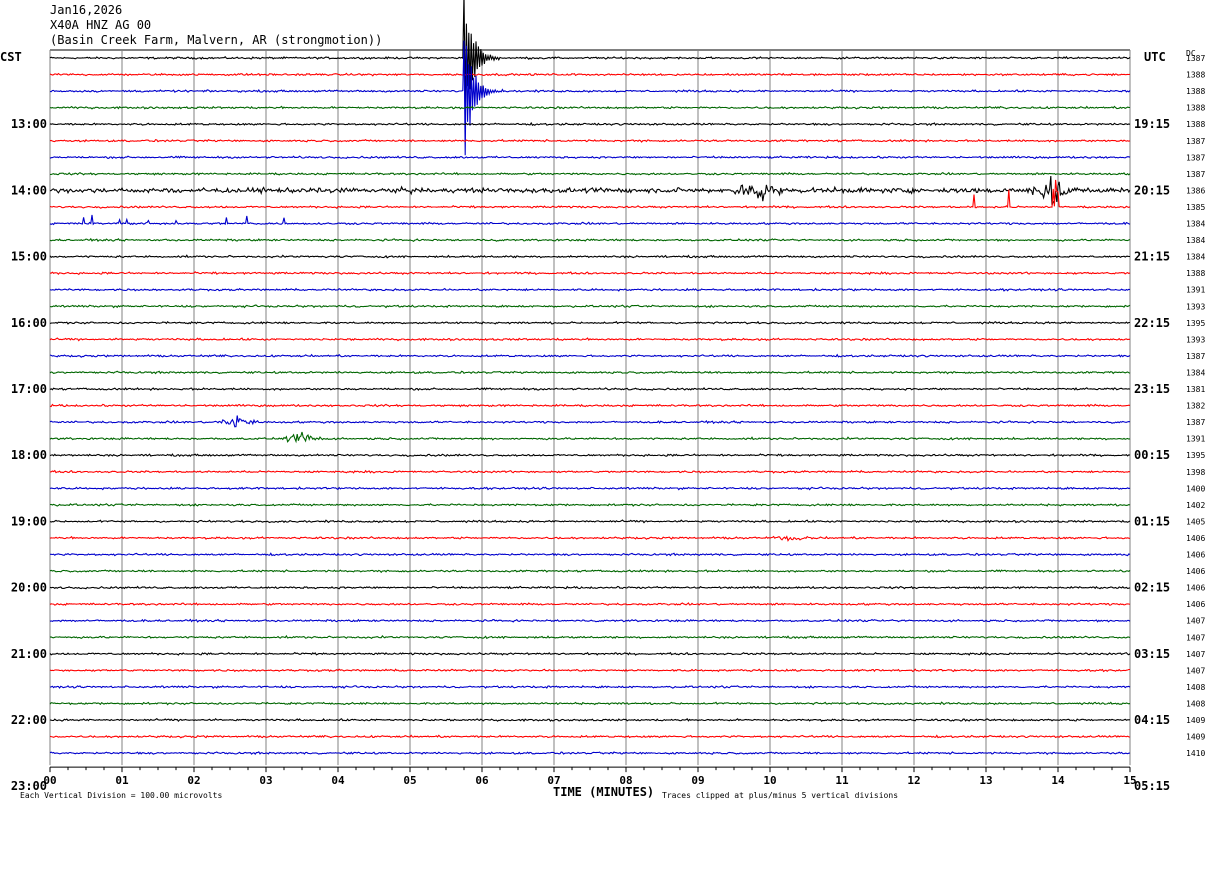 This screenshot has width=1210, height=886. Describe the element at coordinates (1152, 786) in the screenshot. I see `right-hour-label: 05:15` at that location.